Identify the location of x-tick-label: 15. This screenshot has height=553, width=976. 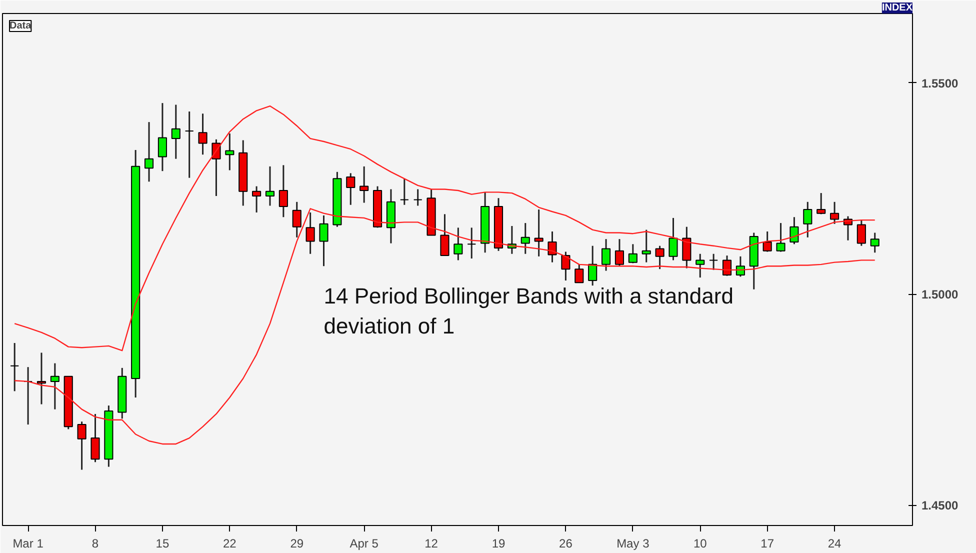
(163, 543).